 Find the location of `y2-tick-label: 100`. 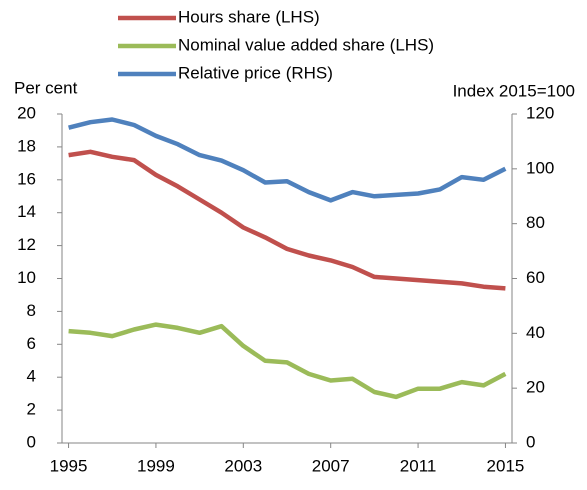

y2-tick-label: 100 is located at coordinates (540, 167).